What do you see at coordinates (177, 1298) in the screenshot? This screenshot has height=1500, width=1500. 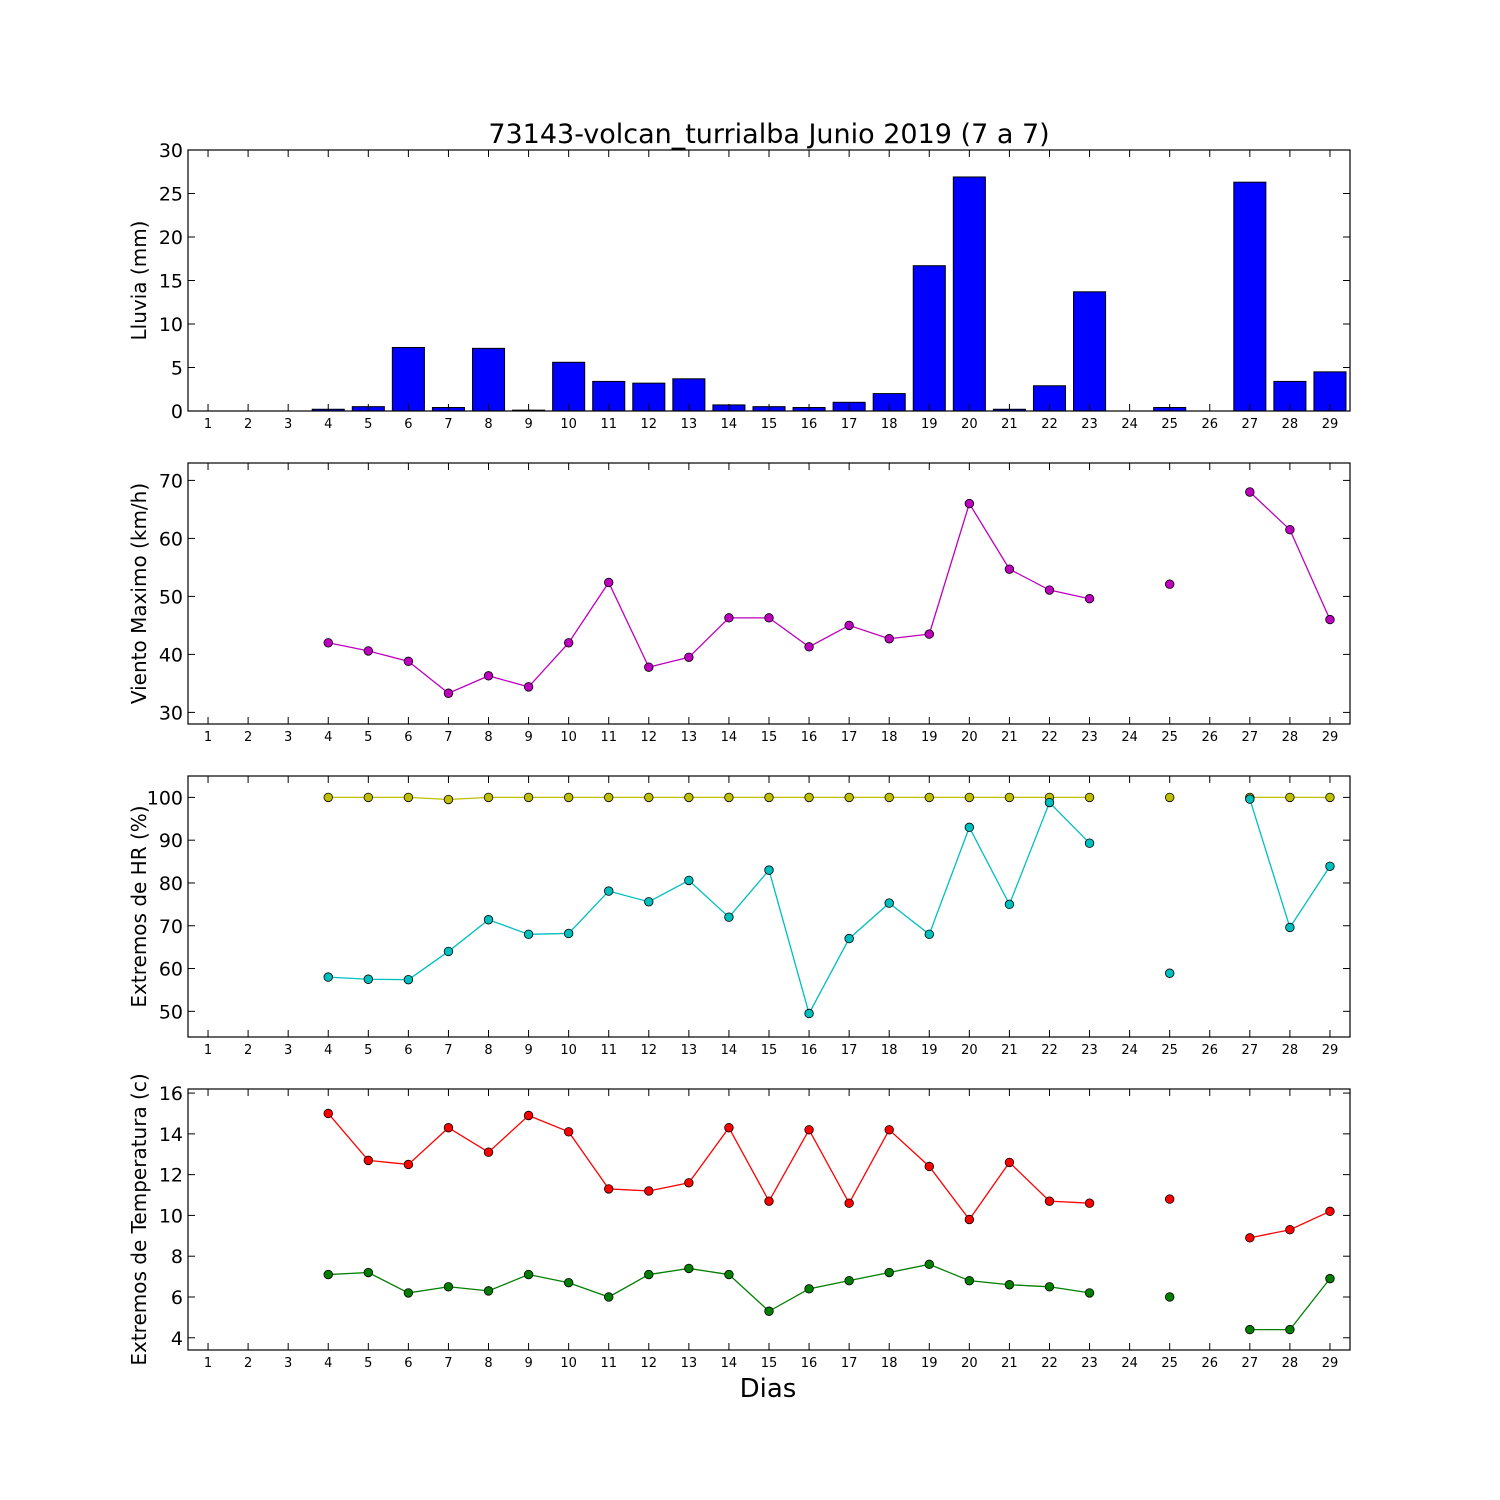 I see `y-tick-label: 6` at bounding box center [177, 1298].